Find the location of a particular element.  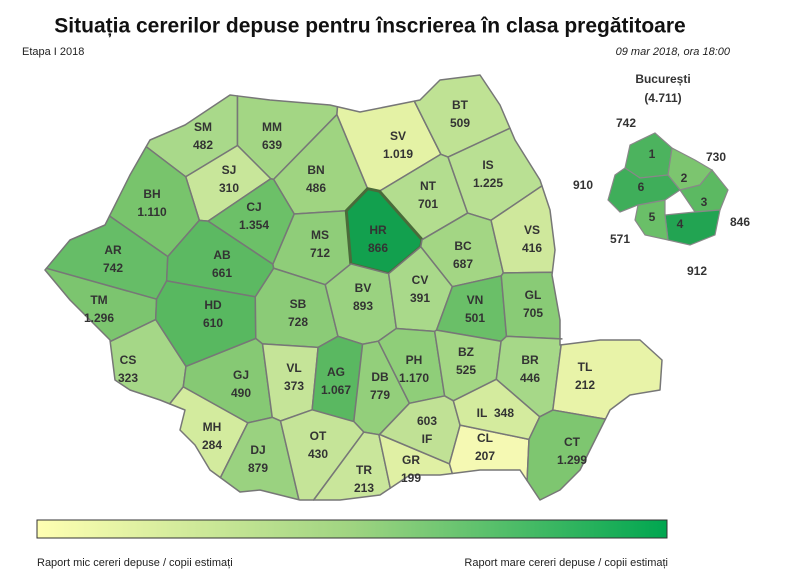

county-code: PH is located at coordinates (414, 360).